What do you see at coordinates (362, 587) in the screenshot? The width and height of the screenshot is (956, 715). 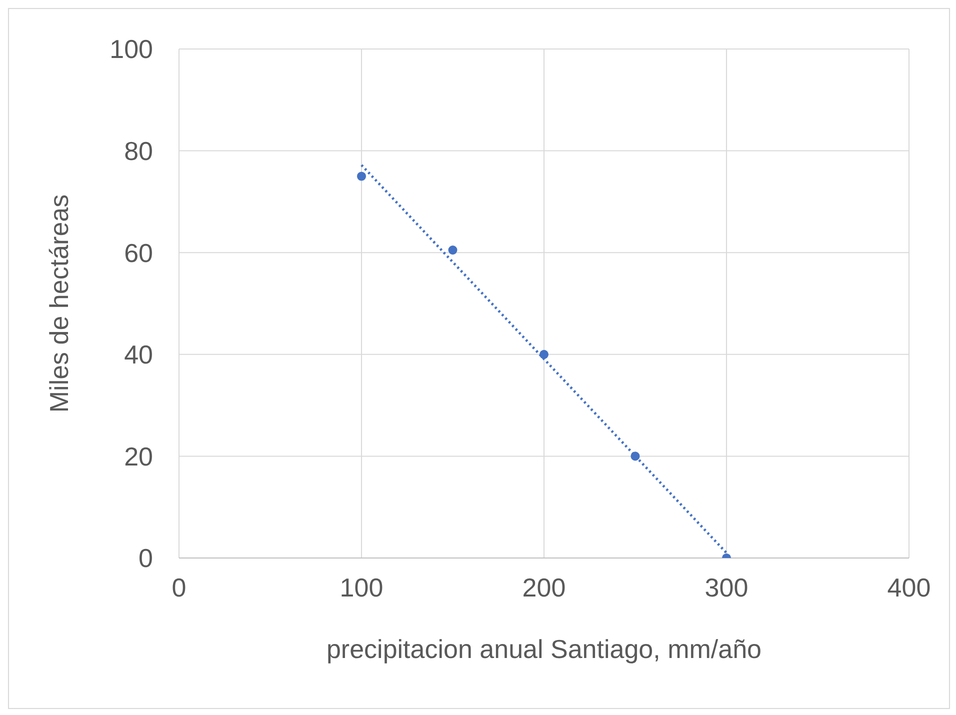 I see `x-tick-label: 100` at bounding box center [362, 587].